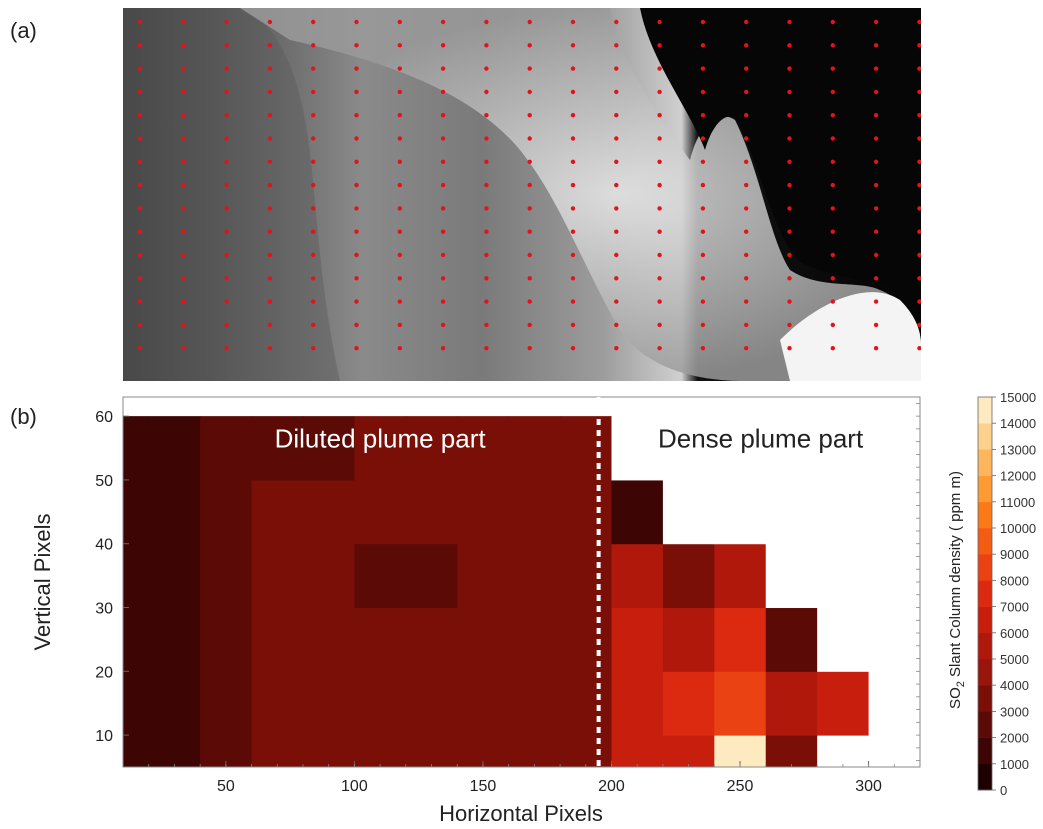 This screenshot has height=829, width=1043. I want to click on y-tick-label: 60, so click(104, 417).